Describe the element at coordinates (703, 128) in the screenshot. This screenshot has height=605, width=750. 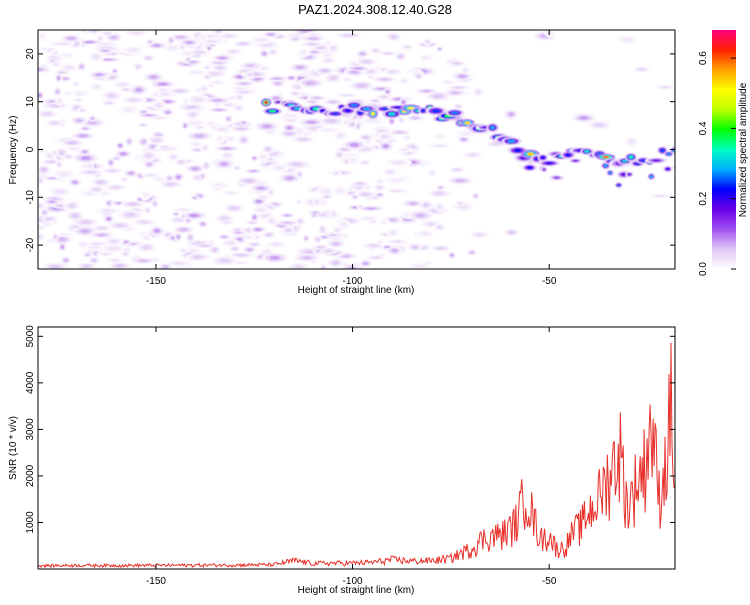
I see `colorbar-tick-label: 0.4` at that location.